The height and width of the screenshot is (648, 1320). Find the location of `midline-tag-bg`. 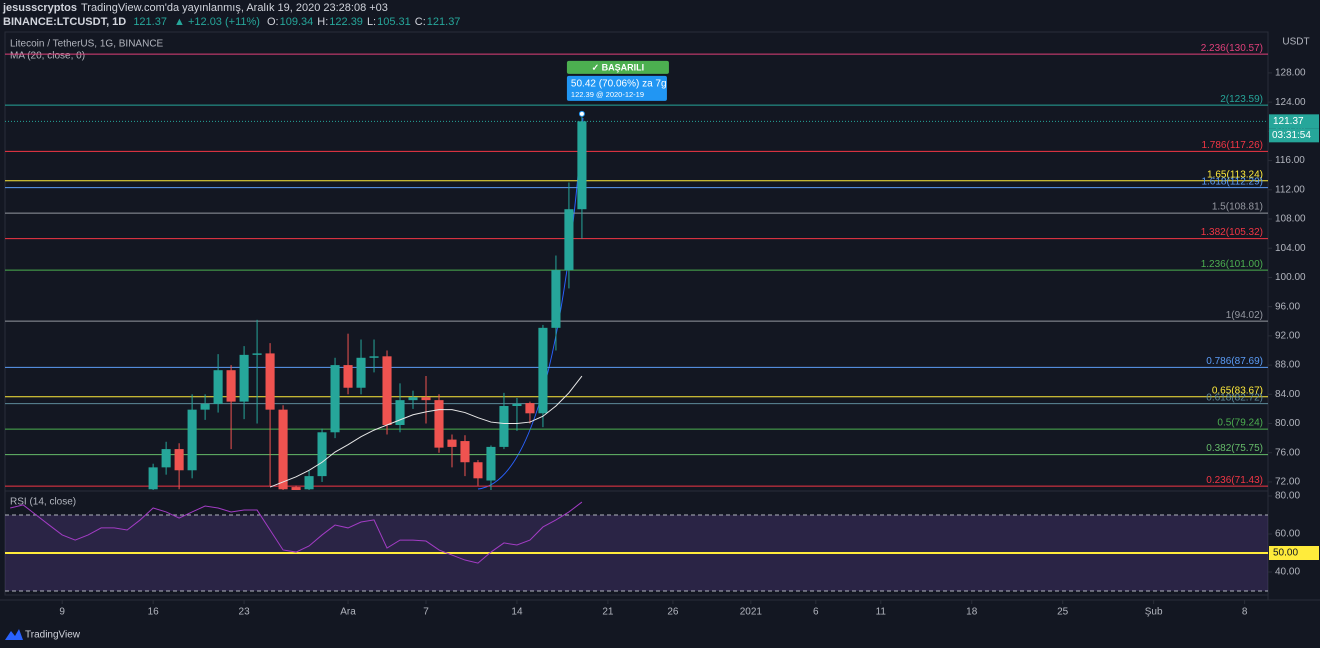

midline-tag-bg is located at coordinates (1294, 553).